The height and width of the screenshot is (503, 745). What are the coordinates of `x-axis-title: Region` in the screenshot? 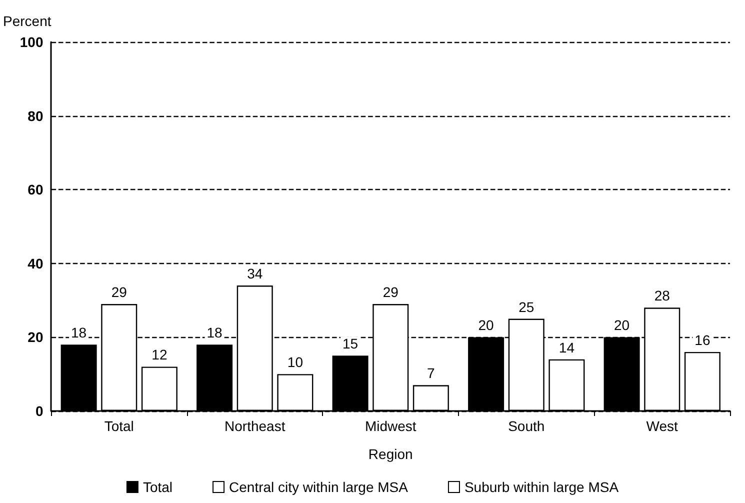 It's located at (390, 454).